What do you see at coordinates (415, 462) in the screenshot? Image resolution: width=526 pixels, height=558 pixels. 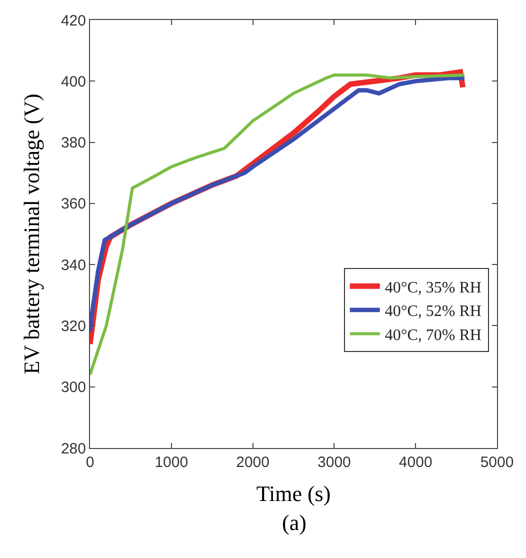 I see `x-tick-label: 4000` at bounding box center [415, 462].